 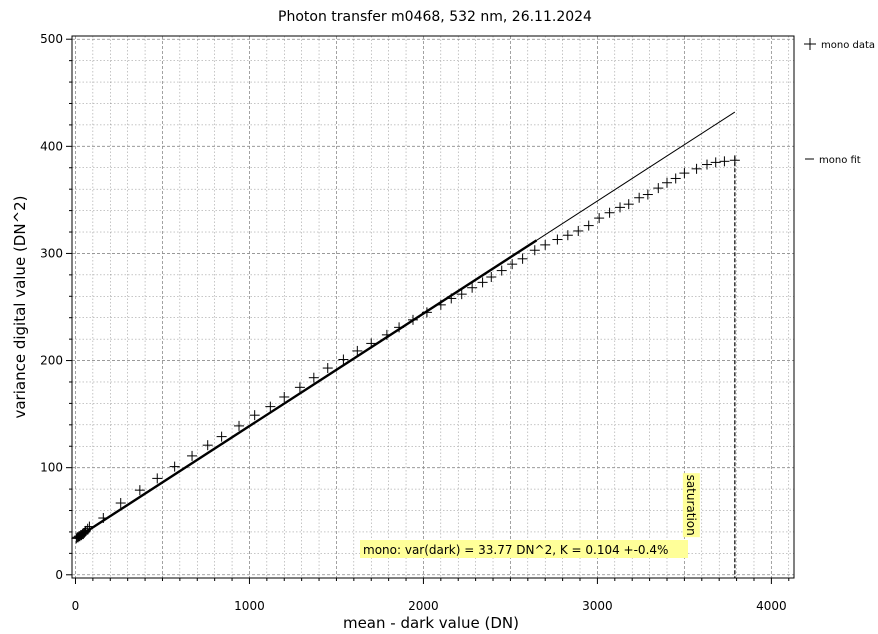 I want to click on legend-entry-mono-fit: mono fit, so click(x=833, y=160).